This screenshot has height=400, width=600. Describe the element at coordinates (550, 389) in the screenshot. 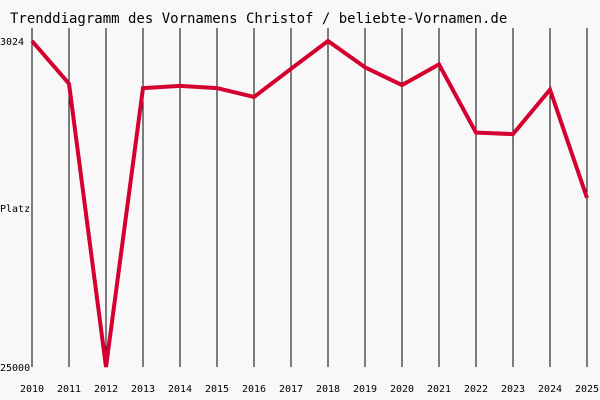

I see `x-tick-label-2024: 2024` at that location.